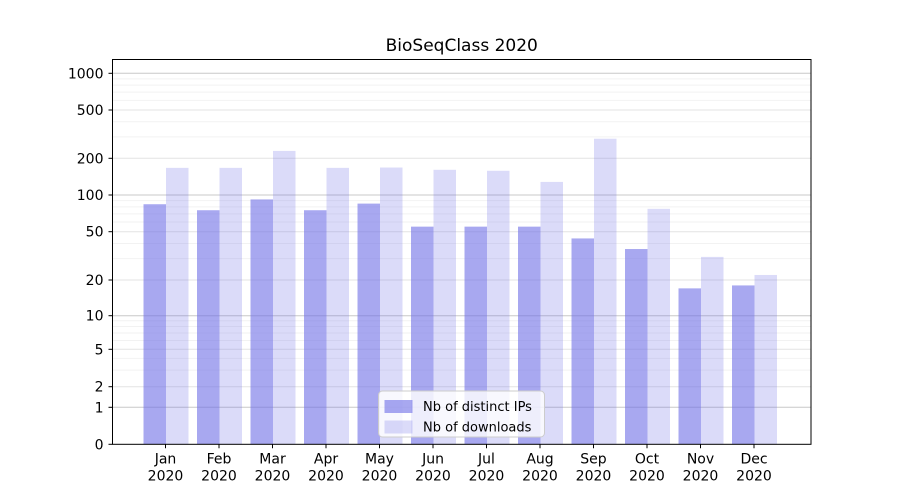 This screenshot has height=500, width=900. I want to click on bar-nov-distinct-ips, so click(689, 366).